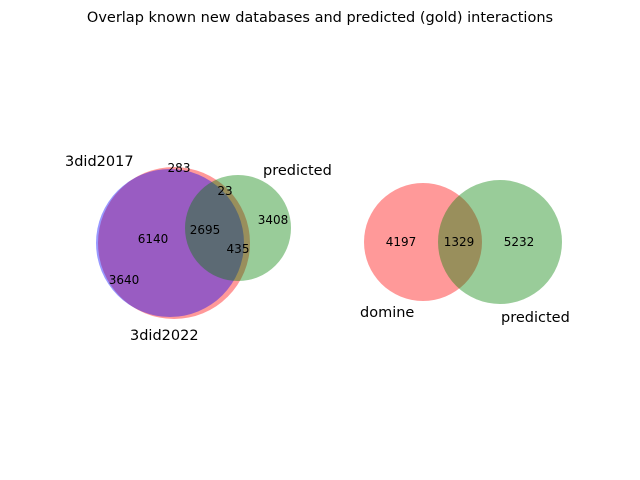 This screenshot has height=480, width=640. What do you see at coordinates (224, 191) in the screenshot?
I see `venn3-region-count: 23` at bounding box center [224, 191].